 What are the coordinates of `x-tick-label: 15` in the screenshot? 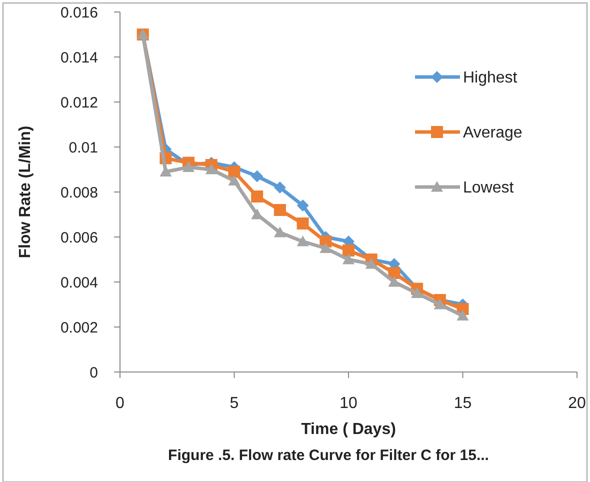 It's located at (463, 403).